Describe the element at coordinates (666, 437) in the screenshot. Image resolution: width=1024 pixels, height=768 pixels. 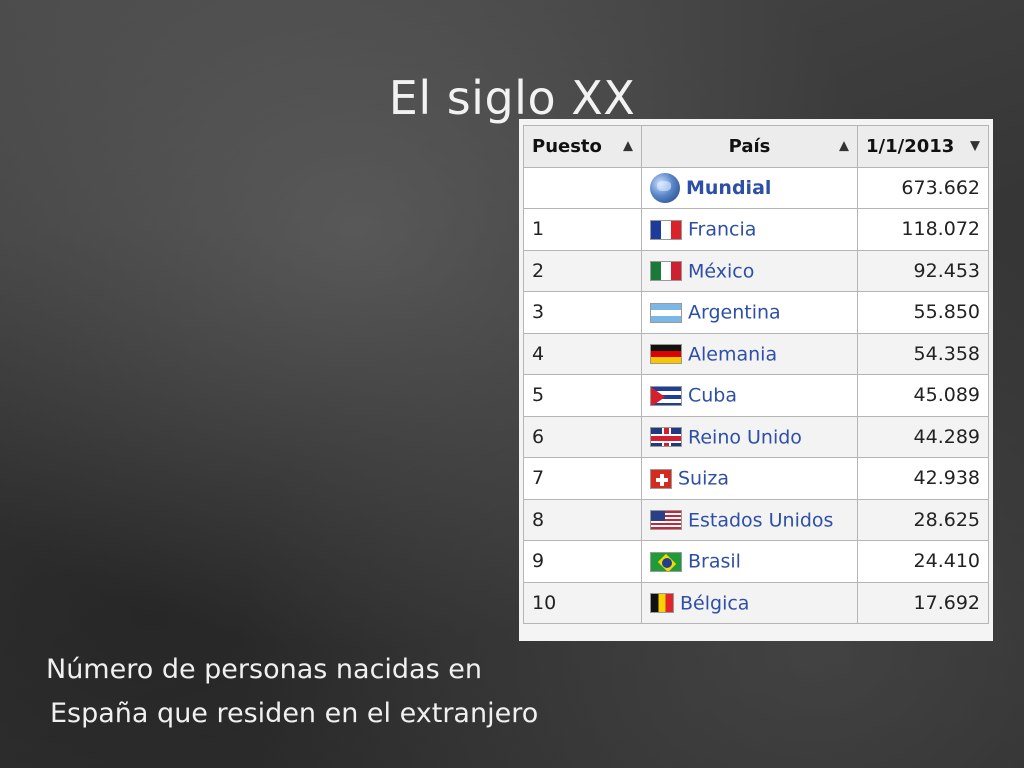
I see `uk-flag-icon` at that location.